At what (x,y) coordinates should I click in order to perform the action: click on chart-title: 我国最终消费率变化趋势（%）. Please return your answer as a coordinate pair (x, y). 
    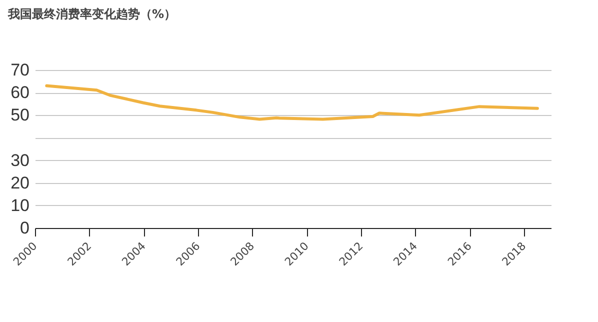
    Looking at the image, I should click on (91, 14).